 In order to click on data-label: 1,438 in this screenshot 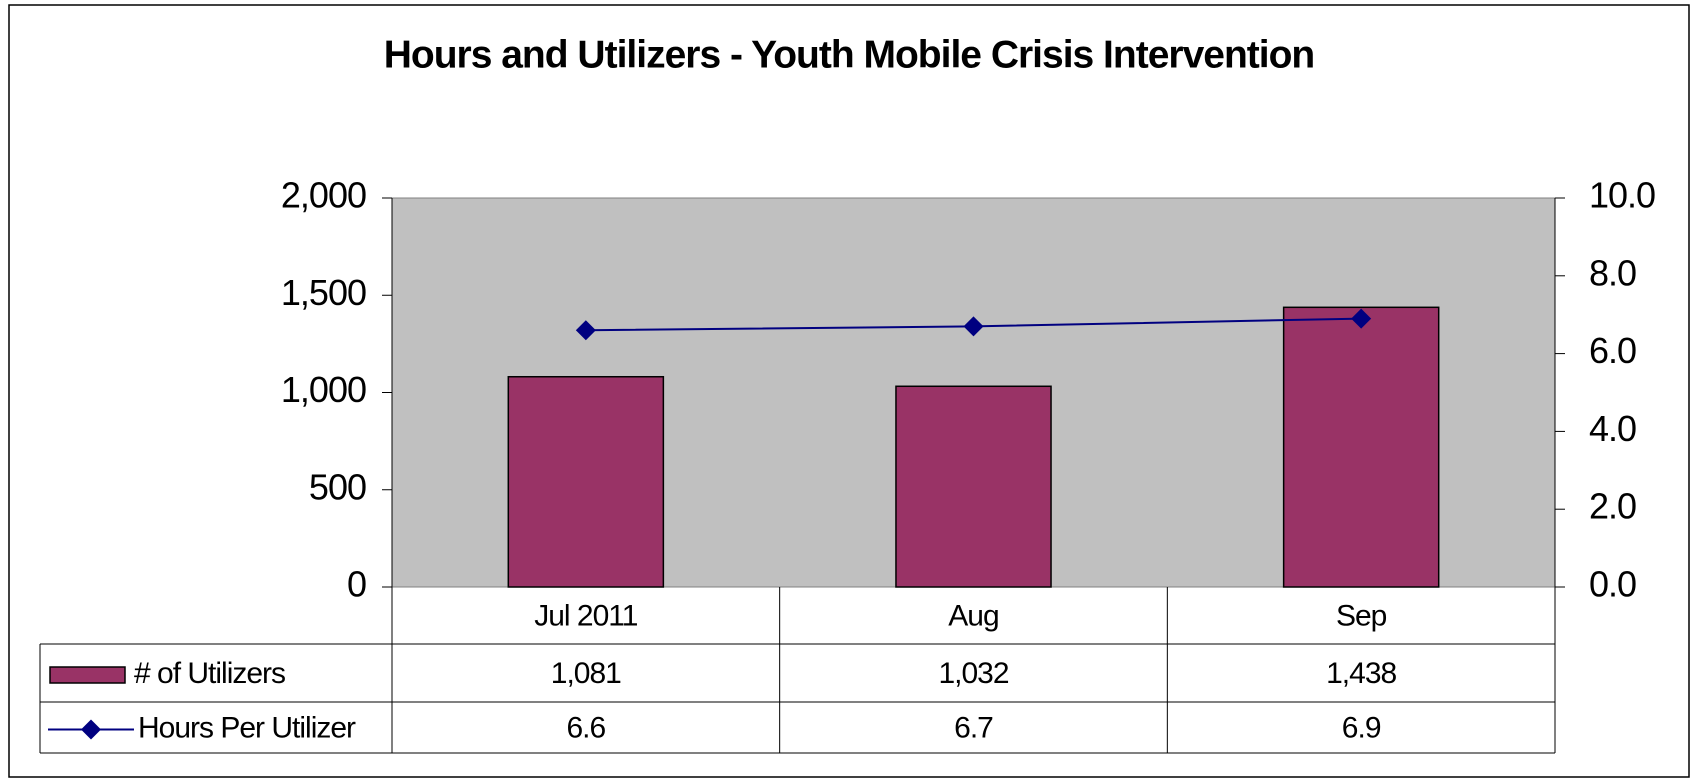, I will do `click(1361, 673)`.